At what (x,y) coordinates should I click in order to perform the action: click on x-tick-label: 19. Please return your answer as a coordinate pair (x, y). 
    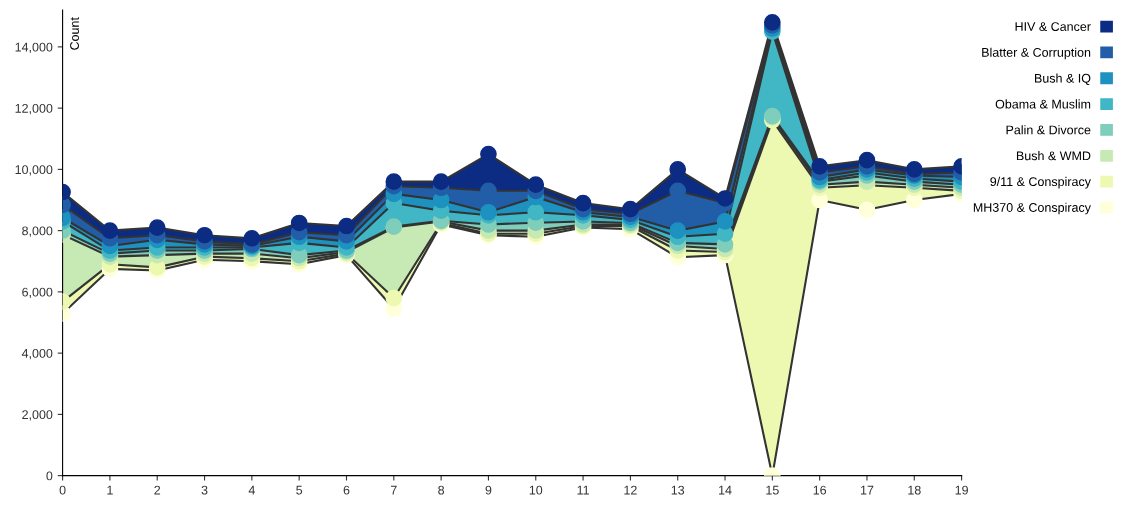
    Looking at the image, I should click on (961, 490).